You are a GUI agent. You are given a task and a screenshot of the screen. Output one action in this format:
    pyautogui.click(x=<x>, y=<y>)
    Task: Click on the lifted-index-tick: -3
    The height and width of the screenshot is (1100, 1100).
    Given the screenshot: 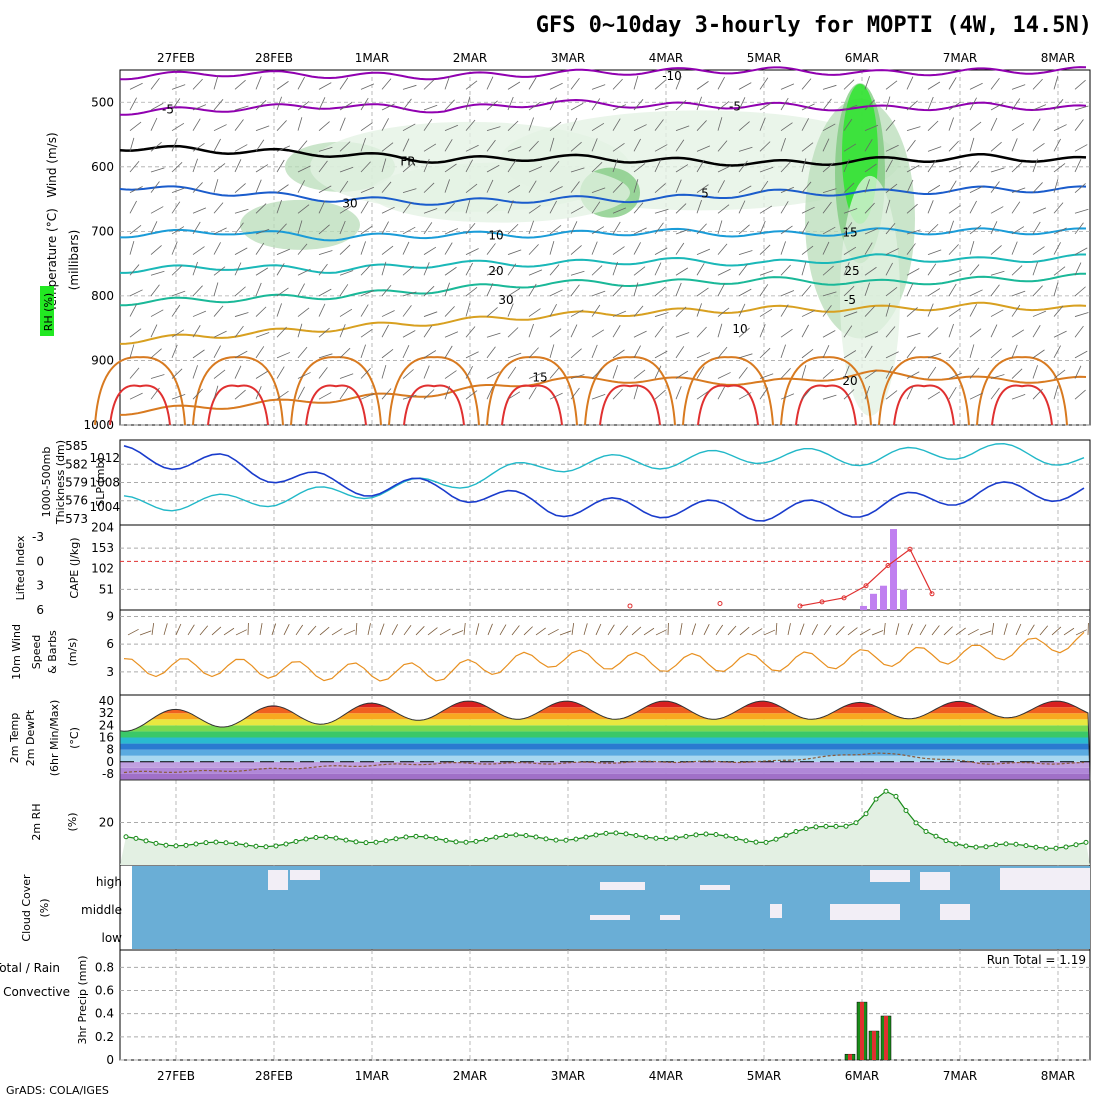 What is the action you would take?
    pyautogui.click(x=38, y=537)
    